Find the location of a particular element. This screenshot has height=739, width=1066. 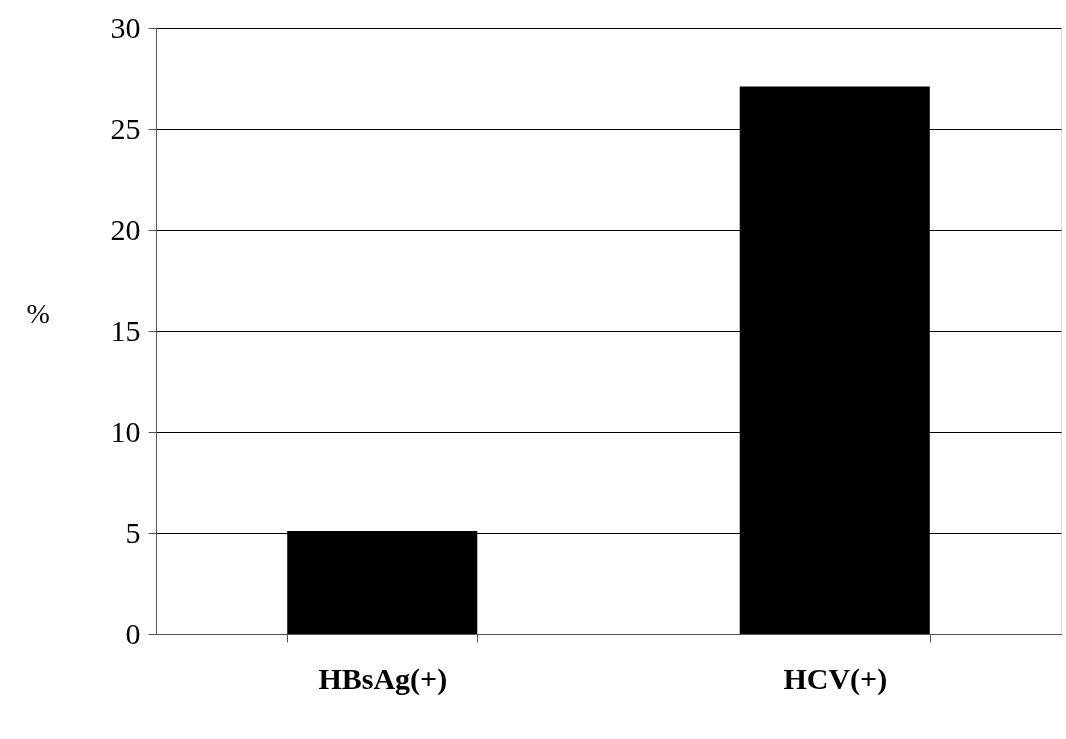

y-tick-label: 30 is located at coordinates (125, 27).